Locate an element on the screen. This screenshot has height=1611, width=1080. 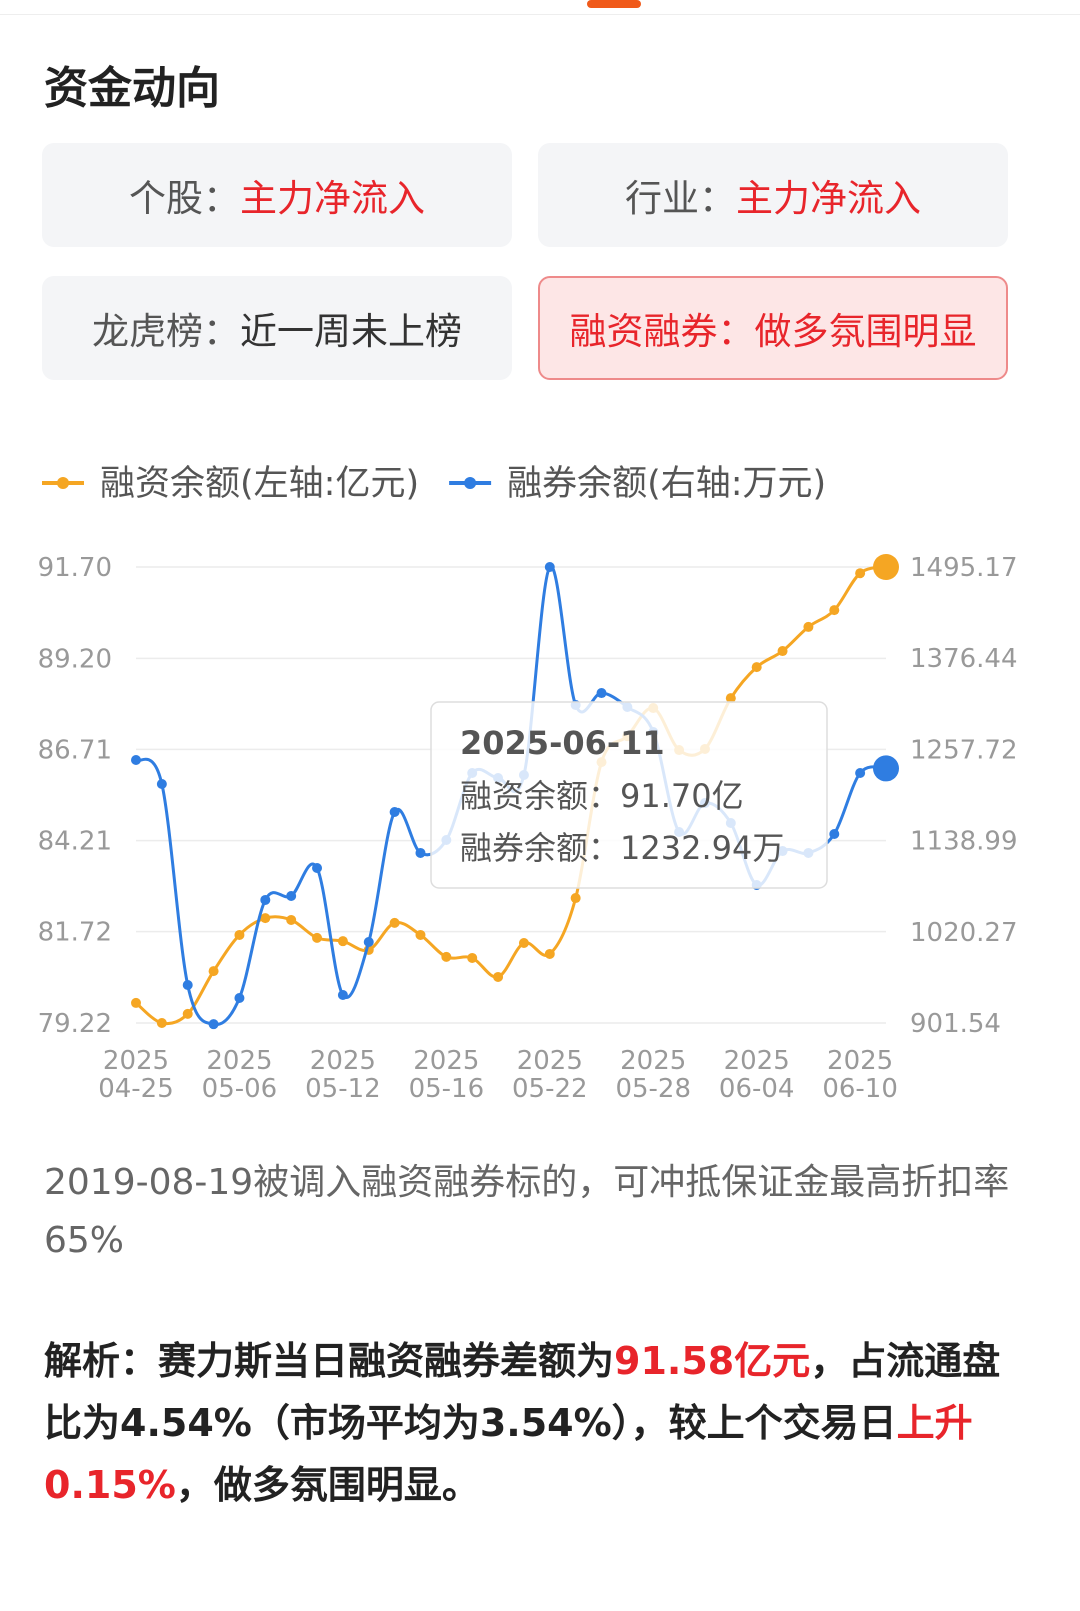
x-tick-label: 2025 05-12 is located at coordinates (343, 1075).